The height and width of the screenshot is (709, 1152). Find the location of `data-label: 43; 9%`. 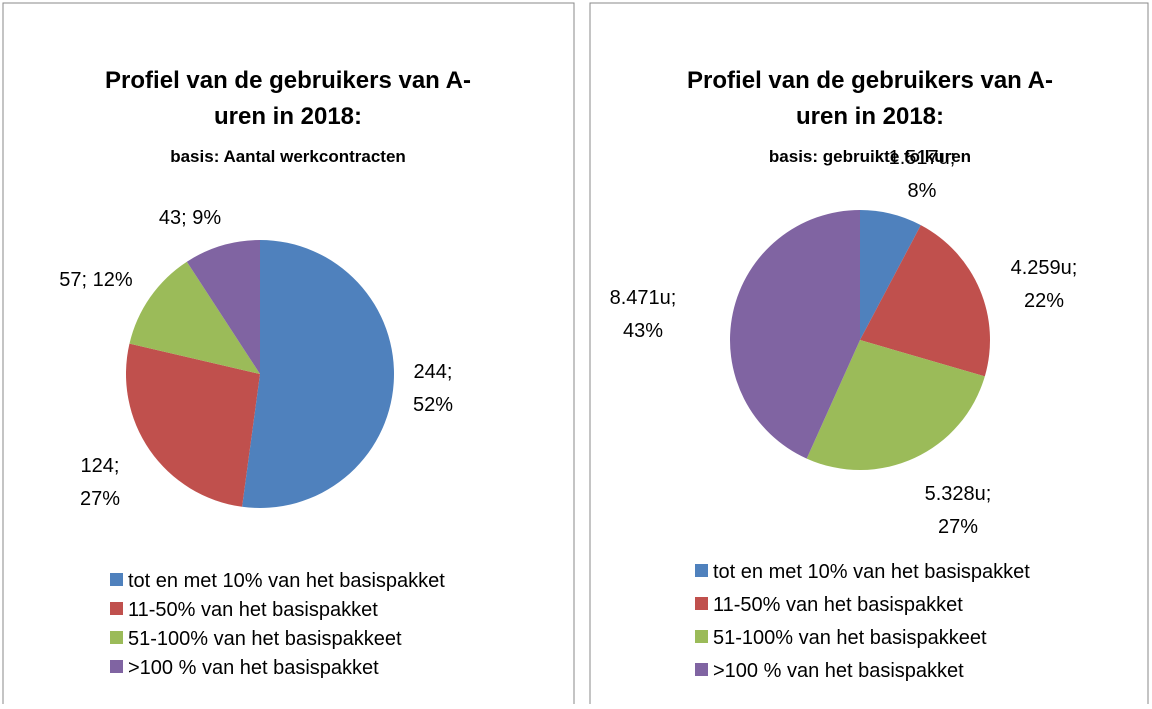

data-label: 43; 9% is located at coordinates (190, 218).